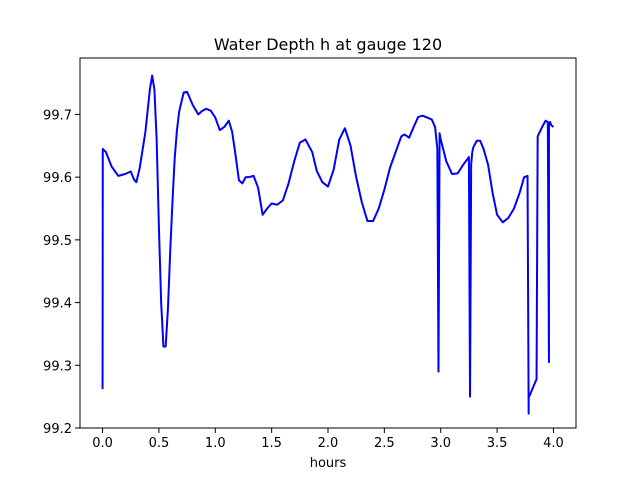 Image resolution: width=640 pixels, height=480 pixels. What do you see at coordinates (57, 241) in the screenshot?
I see `y-tick-label: 99.5` at bounding box center [57, 241].